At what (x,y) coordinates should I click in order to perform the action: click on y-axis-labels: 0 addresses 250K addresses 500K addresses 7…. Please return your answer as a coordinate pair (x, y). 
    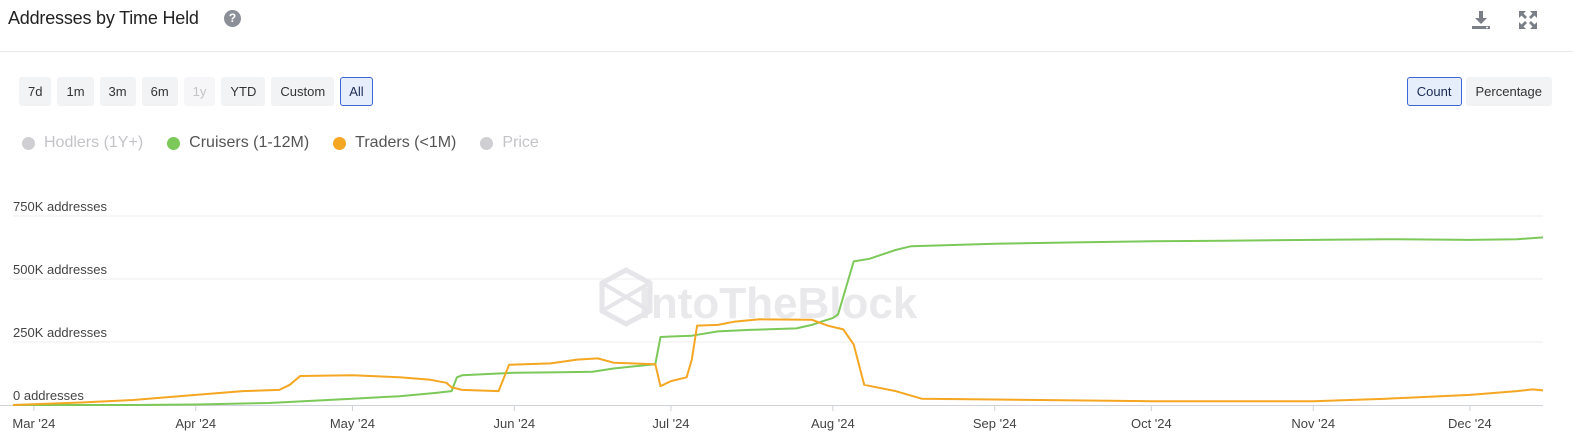
    Looking at the image, I should click on (60, 301).